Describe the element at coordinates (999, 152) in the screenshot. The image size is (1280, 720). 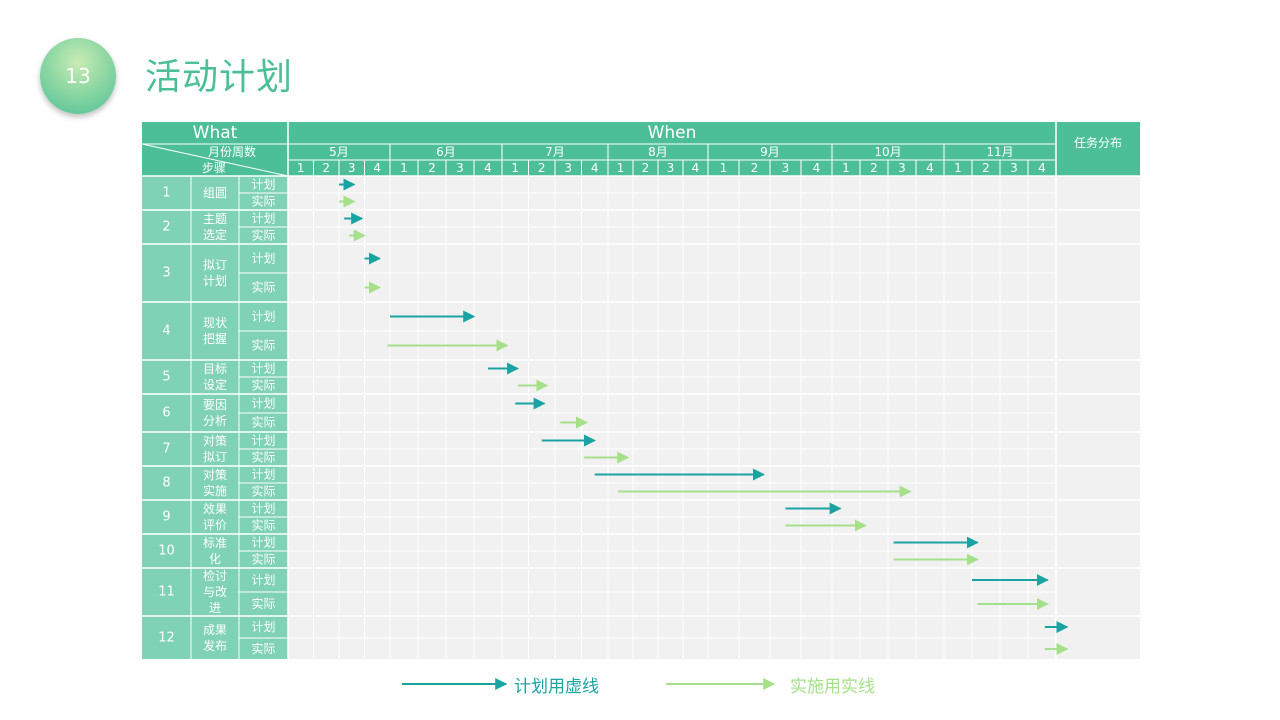
I see `month-label: 11月` at that location.